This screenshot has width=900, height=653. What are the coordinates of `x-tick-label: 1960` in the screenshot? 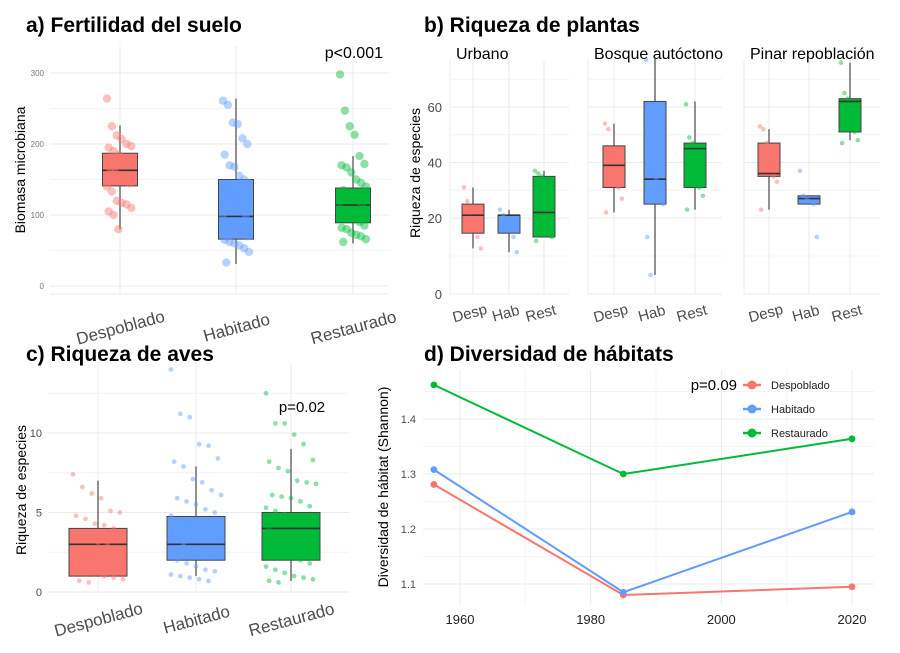 It's located at (460, 619).